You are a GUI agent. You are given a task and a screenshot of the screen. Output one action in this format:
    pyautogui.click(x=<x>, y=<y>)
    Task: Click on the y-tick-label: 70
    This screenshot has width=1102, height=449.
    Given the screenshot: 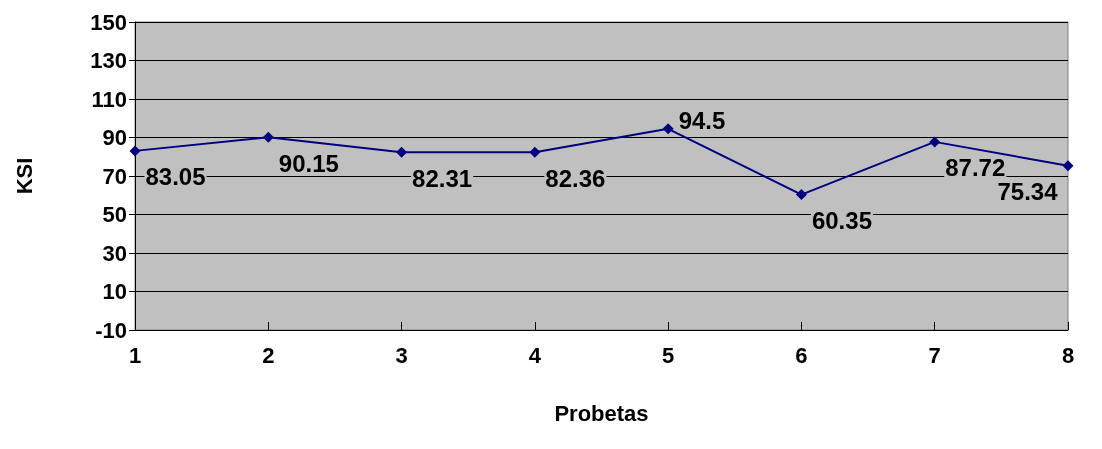 What is the action you would take?
    pyautogui.click(x=114, y=176)
    